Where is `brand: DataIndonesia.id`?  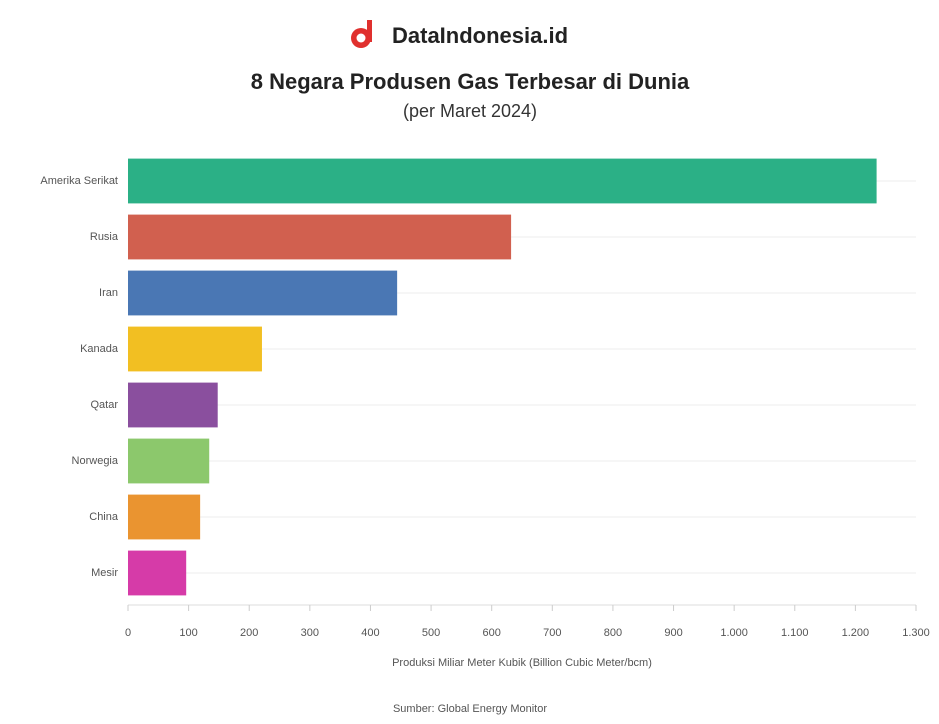 brand: DataIndonesia.id is located at coordinates (480, 35).